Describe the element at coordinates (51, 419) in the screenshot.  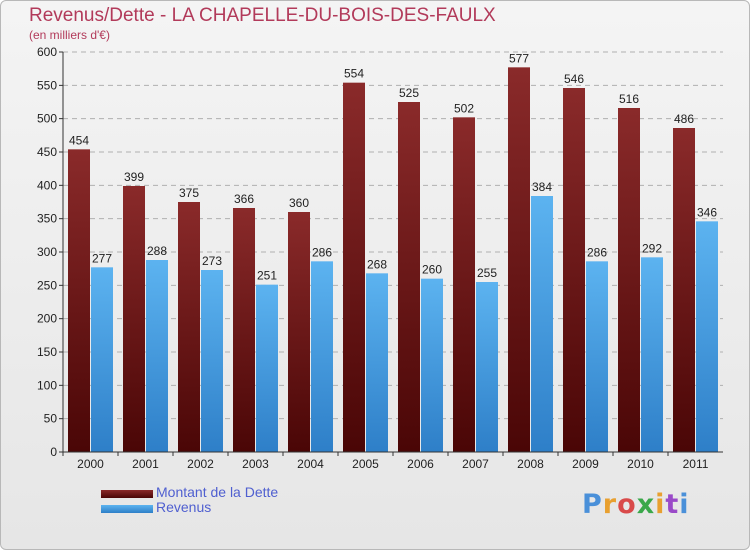
I see `y-tick-label: 50` at that location.